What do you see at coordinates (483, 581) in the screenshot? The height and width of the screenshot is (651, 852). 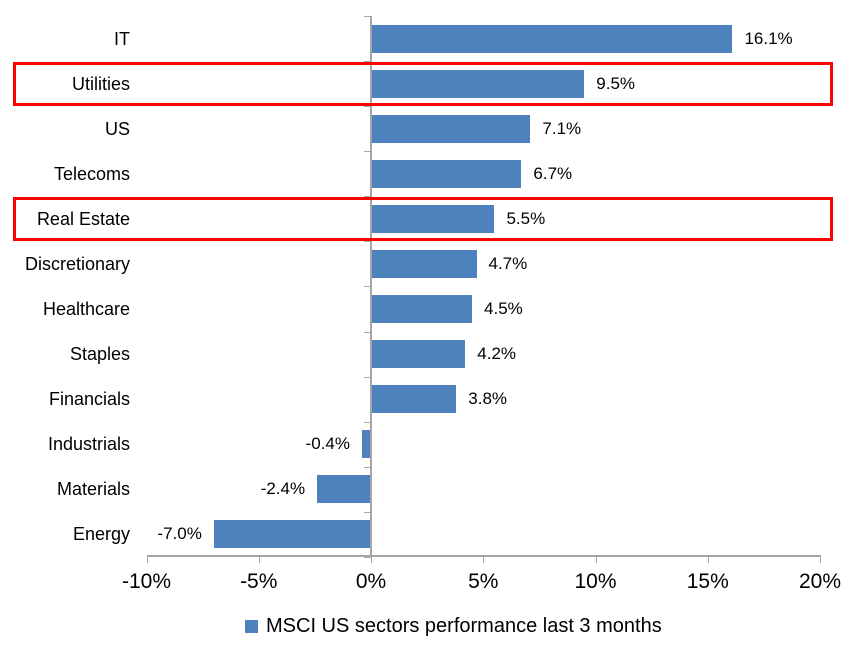 I see `x-axis-tick-label: 5%` at bounding box center [483, 581].